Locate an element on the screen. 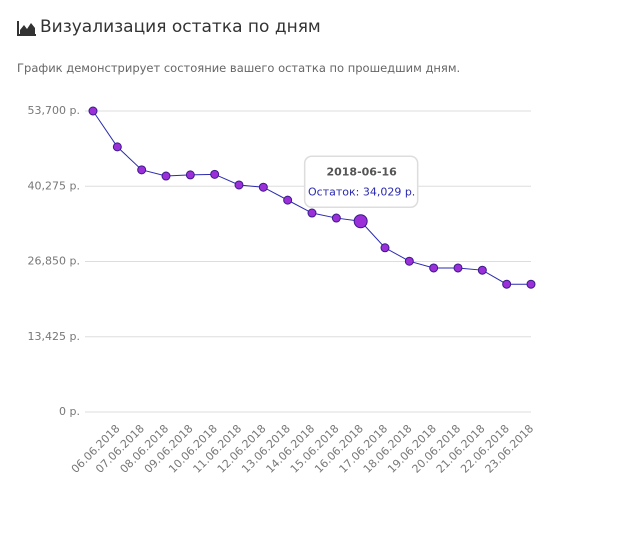 The image size is (619, 534). y-tick-label: 26,850 р. is located at coordinates (54, 261).